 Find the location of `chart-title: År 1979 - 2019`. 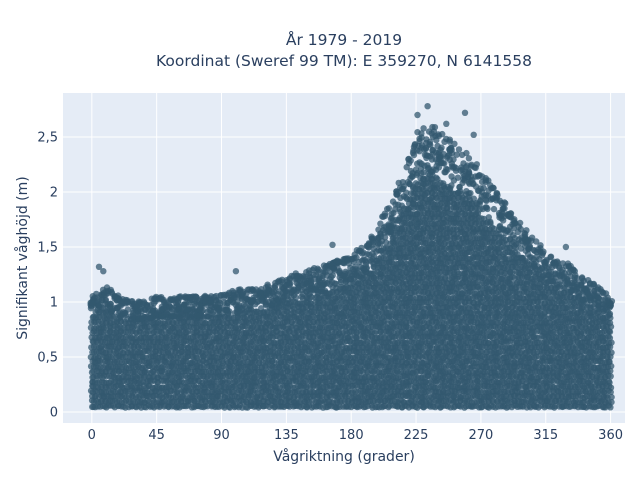

chart-title: År 1979 - 2019 is located at coordinates (344, 39).